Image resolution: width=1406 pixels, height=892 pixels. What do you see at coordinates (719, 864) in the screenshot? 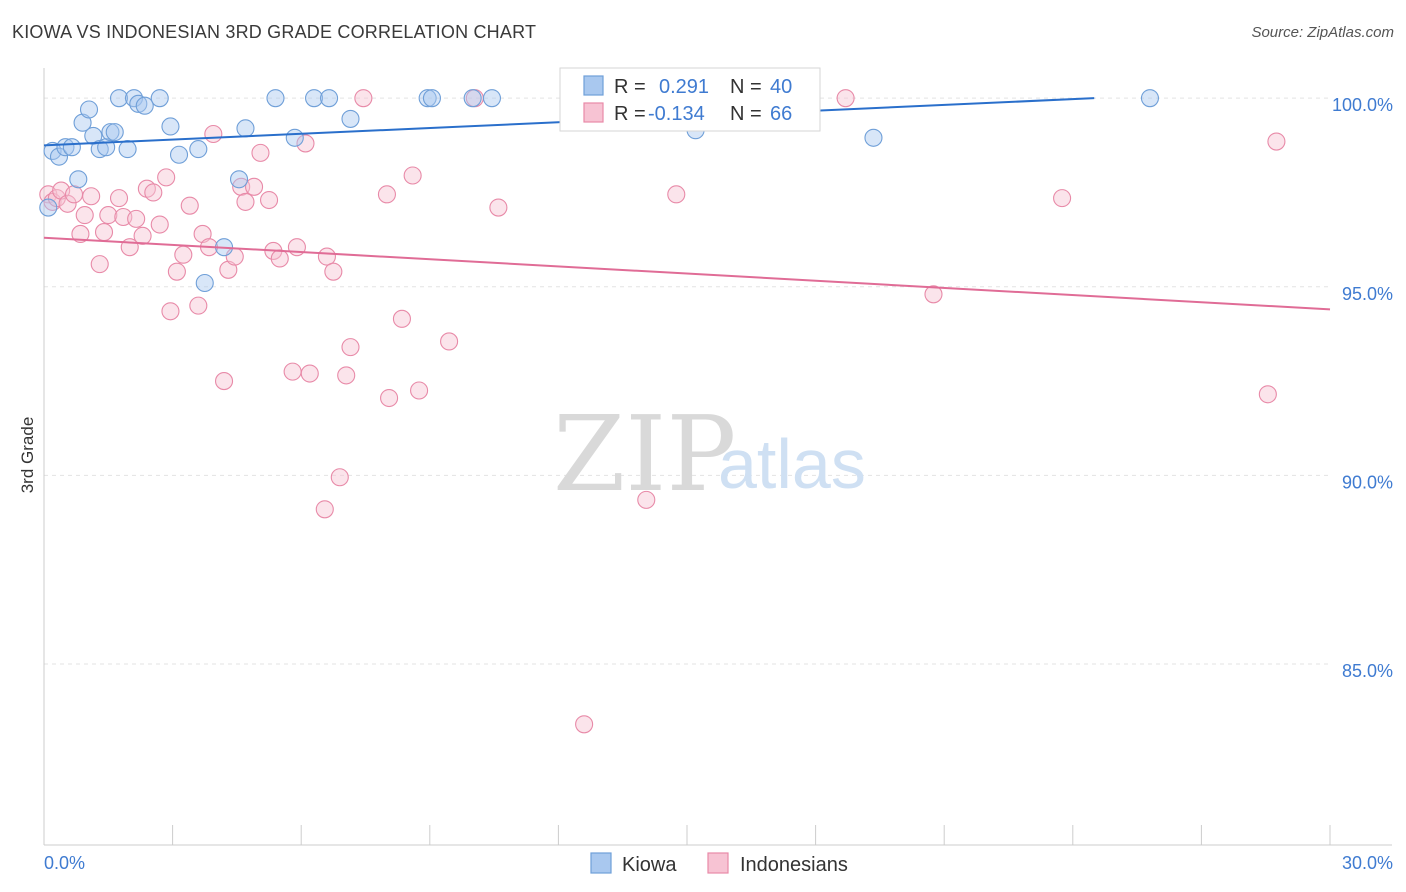
I see `series-legend: Kiowa Indonesians` at bounding box center [719, 864].